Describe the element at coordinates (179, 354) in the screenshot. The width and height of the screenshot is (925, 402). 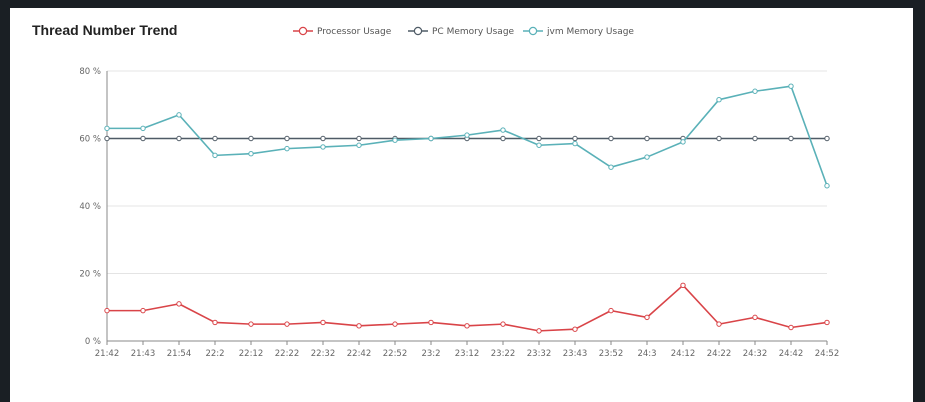
I see `x-tick-label: 21:54` at that location.